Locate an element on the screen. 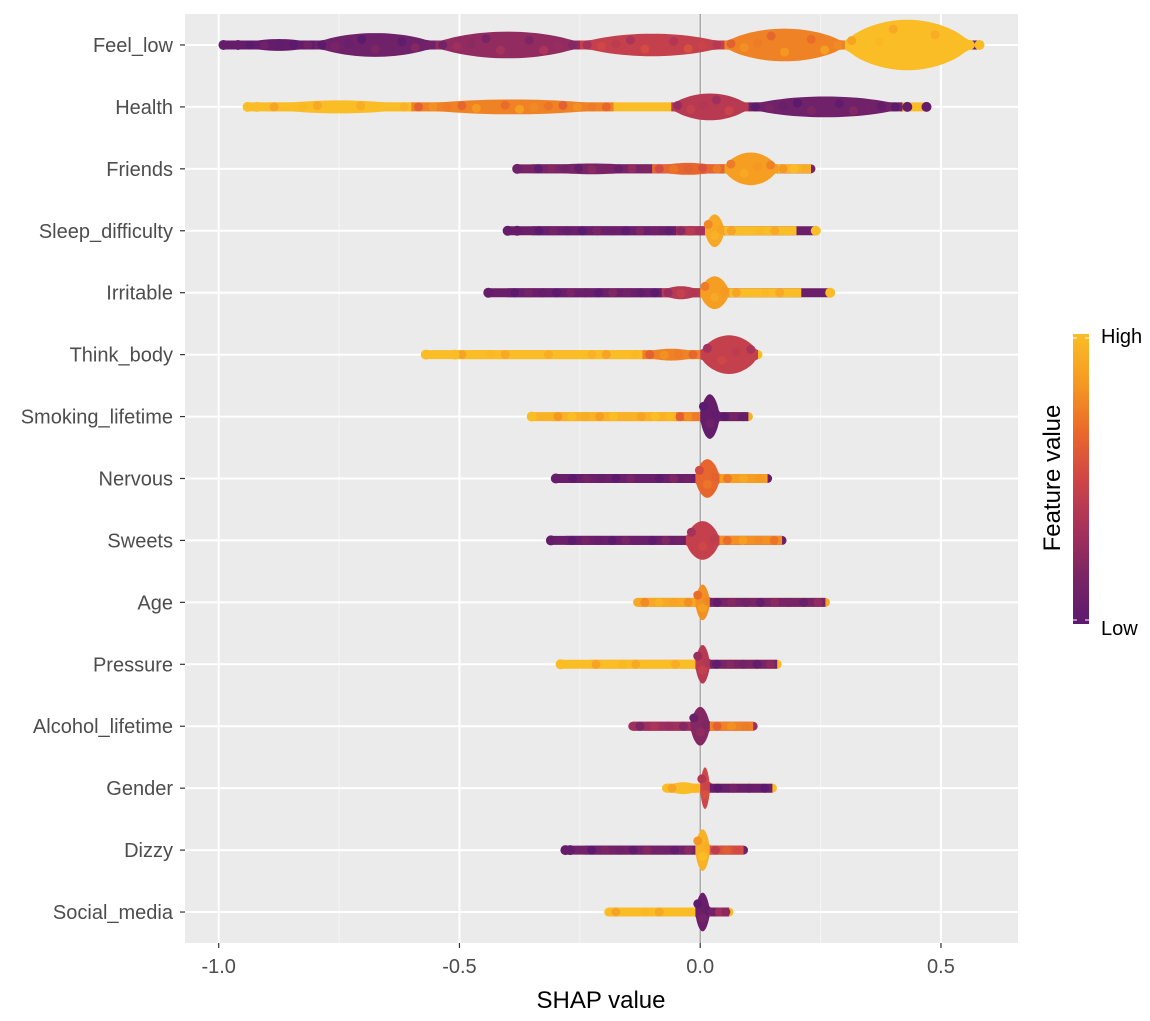  swarm-age is located at coordinates (731, 602).